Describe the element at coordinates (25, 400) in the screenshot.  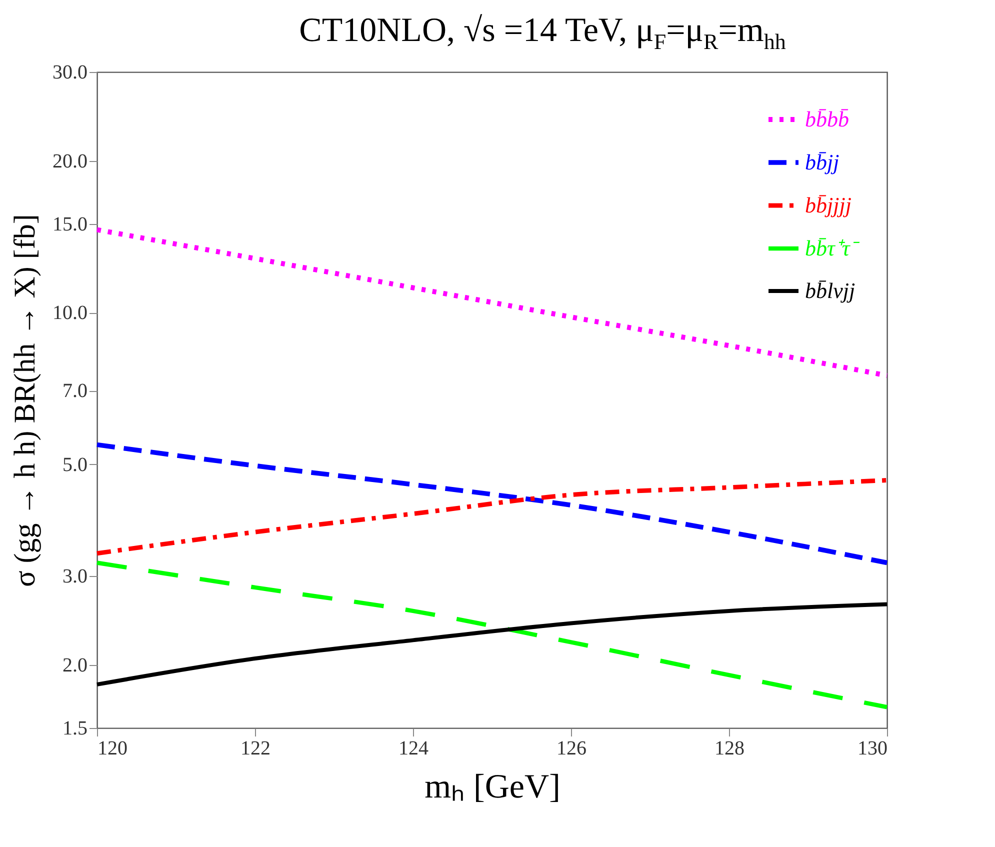
I see `y-axis-title: σ (gg → h h) BR(hh → X) [fb]` at that location.